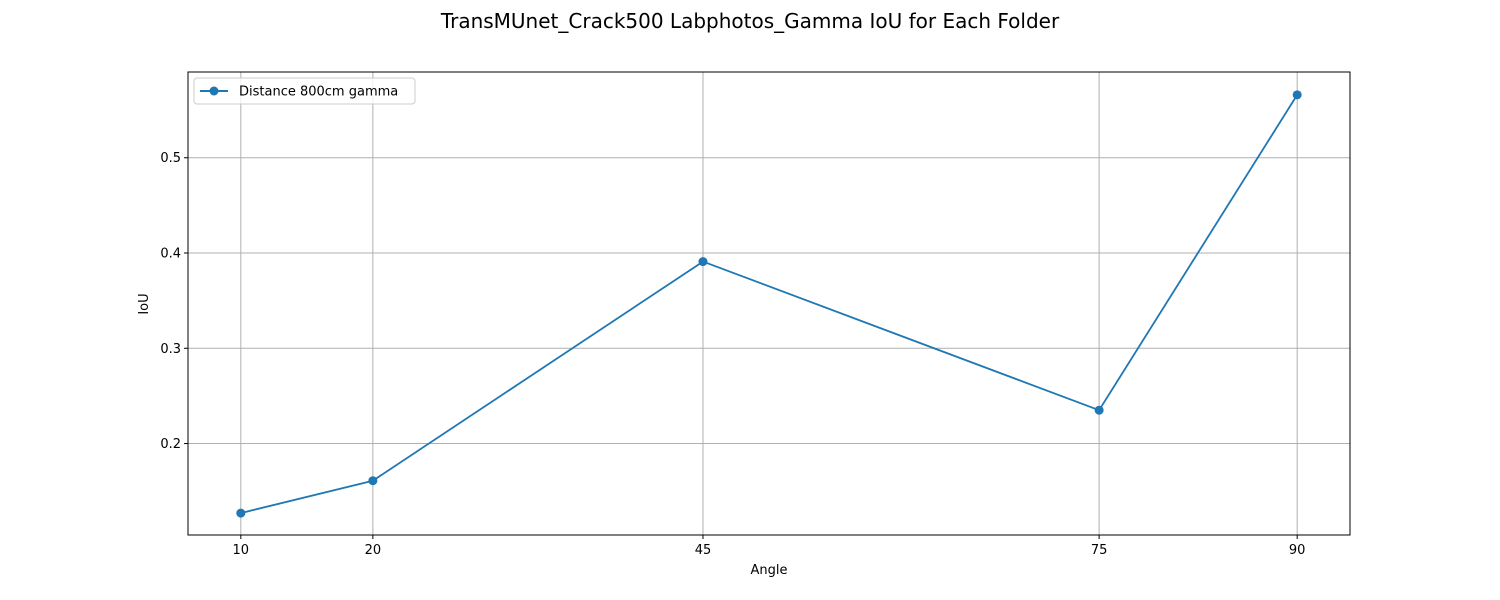 The height and width of the screenshot is (600, 1500). Describe the element at coordinates (170, 349) in the screenshot. I see `y-tick-label: 0.3` at that location.